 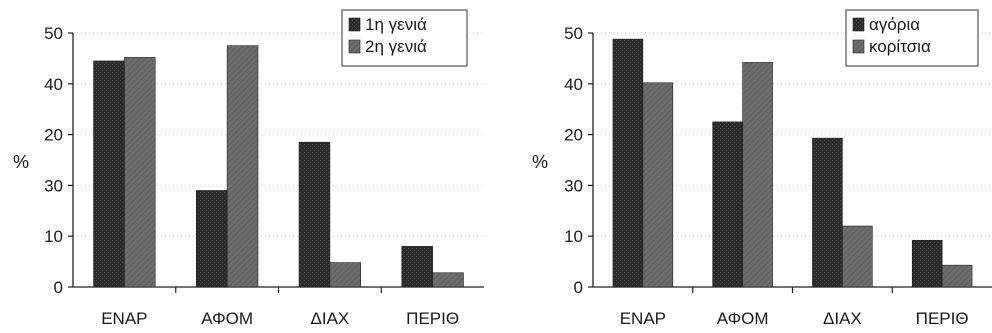 What do you see at coordinates (396, 46) in the screenshot?
I see `legend-label: 2η γενιά` at bounding box center [396, 46].